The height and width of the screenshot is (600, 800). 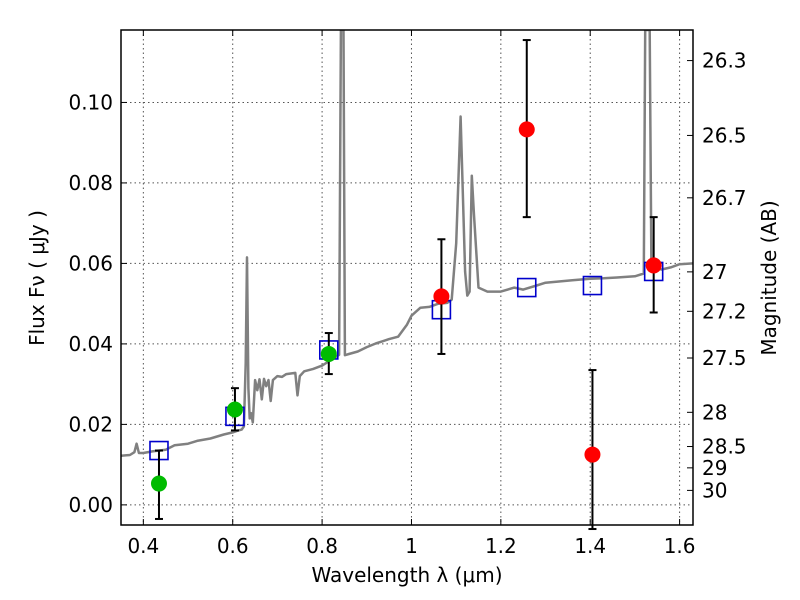 I want to click on x-axis-label-text: Wavelength λ (μm), so click(x=406, y=575).